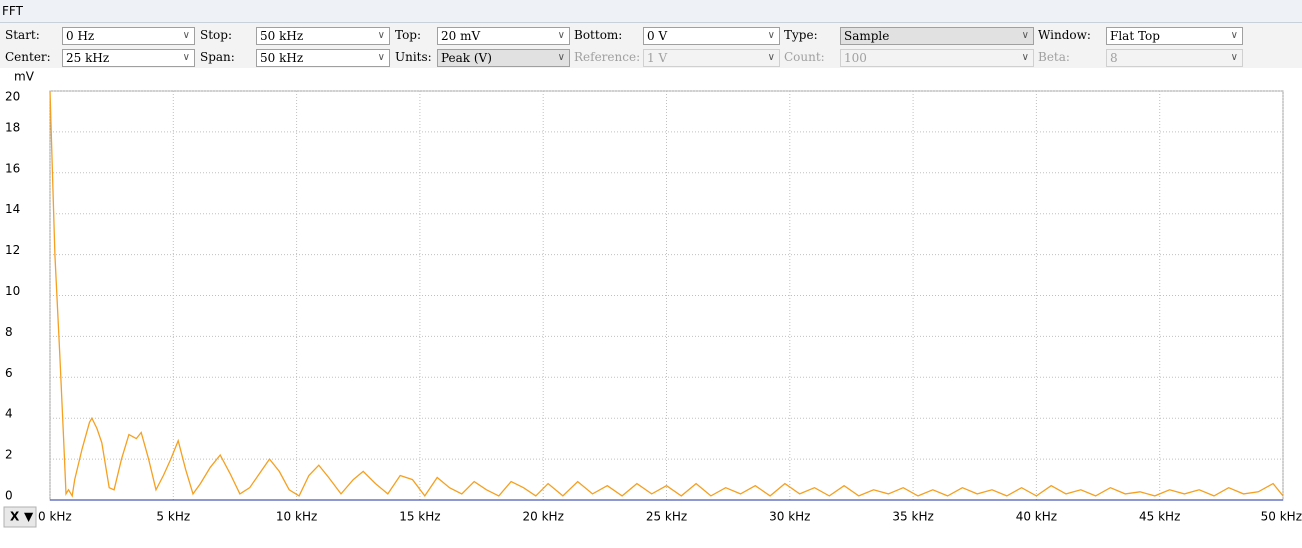 The width and height of the screenshot is (1302, 548). Describe the element at coordinates (12, 209) in the screenshot. I see `y-tick-label: 14` at that location.